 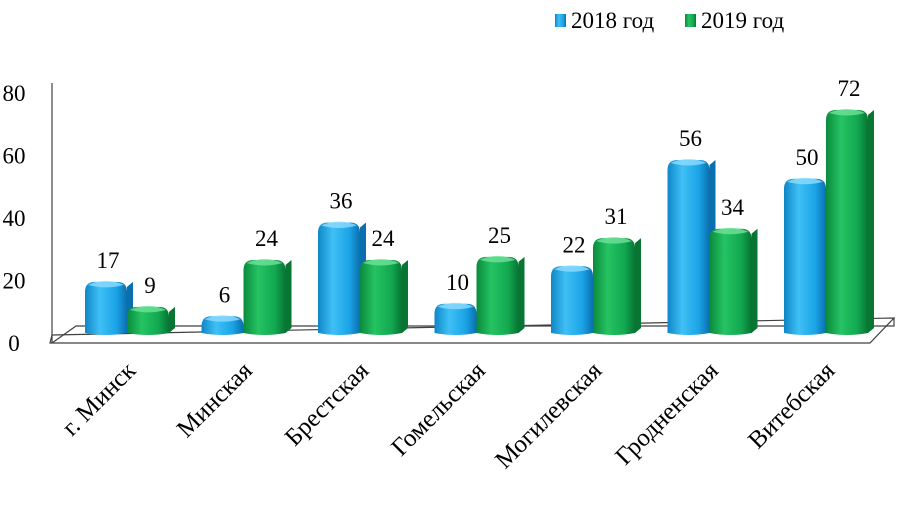 I want to click on y-tick-label: 80, so click(x=14, y=93).